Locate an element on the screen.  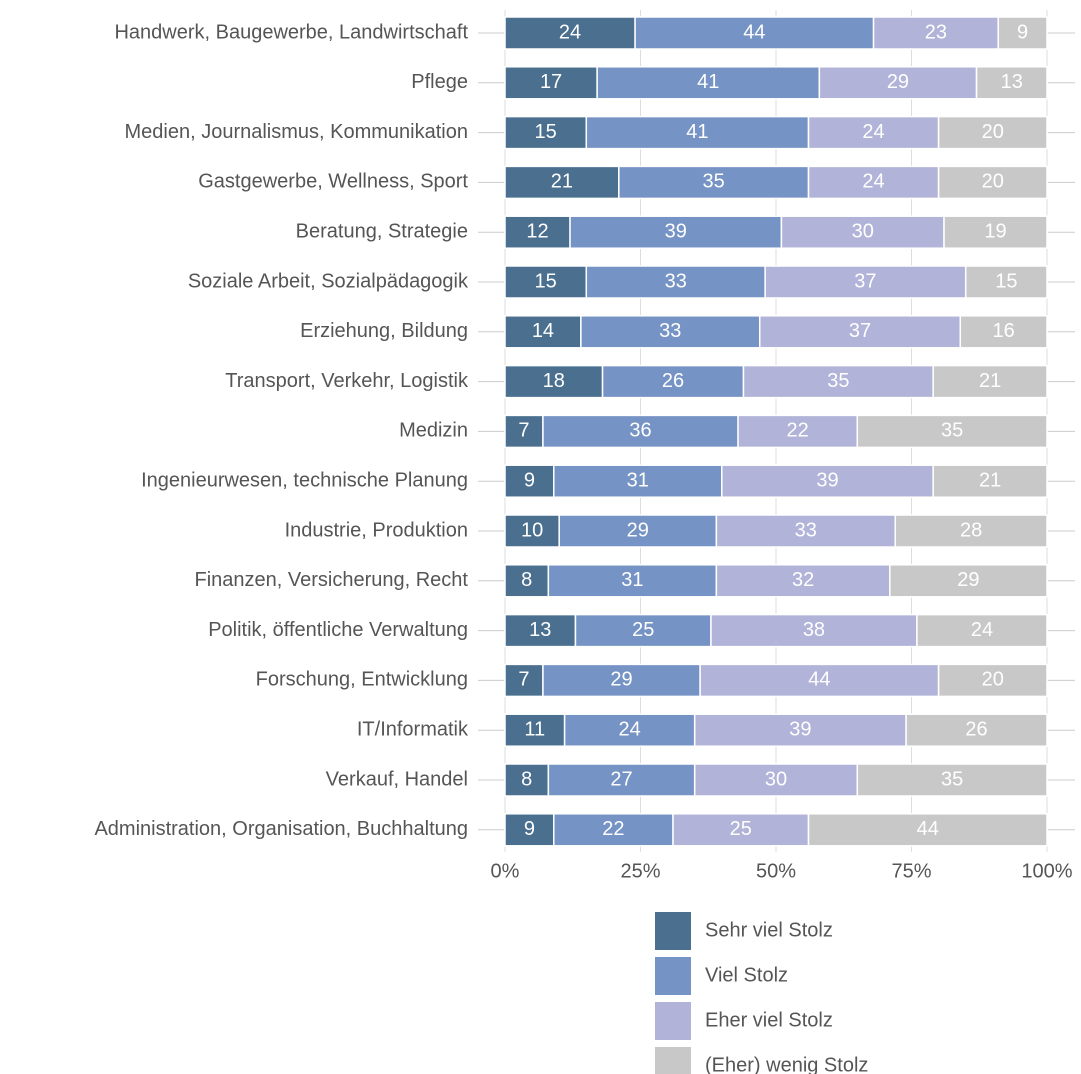
legend-label: Eher viel Stolz is located at coordinates (769, 1020).